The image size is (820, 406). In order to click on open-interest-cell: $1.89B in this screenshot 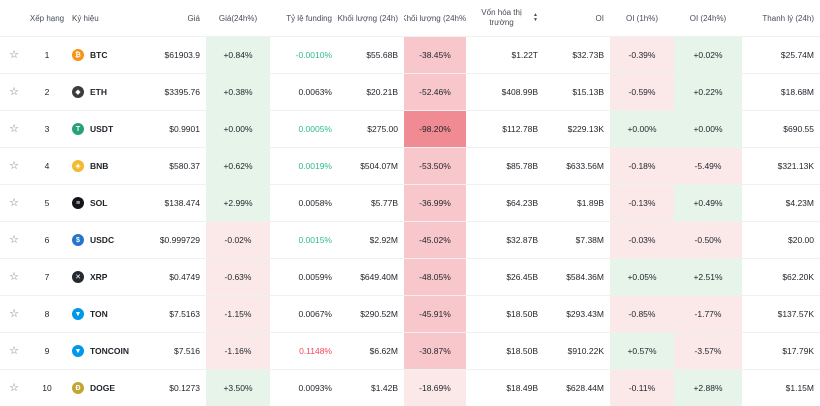, I will do `click(590, 203)`.